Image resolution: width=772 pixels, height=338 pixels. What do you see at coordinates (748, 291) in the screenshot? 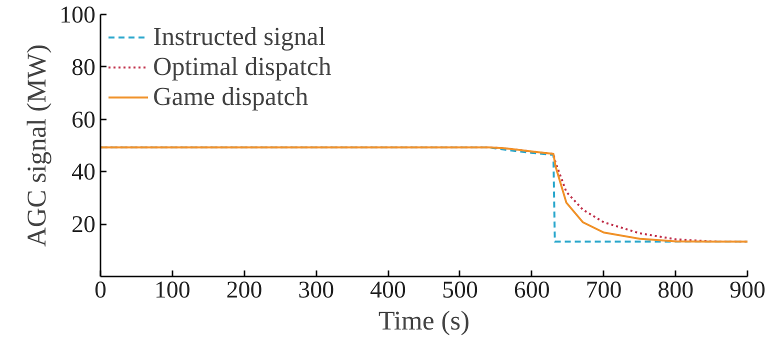
I see `x-tick-label: 900` at bounding box center [748, 291].